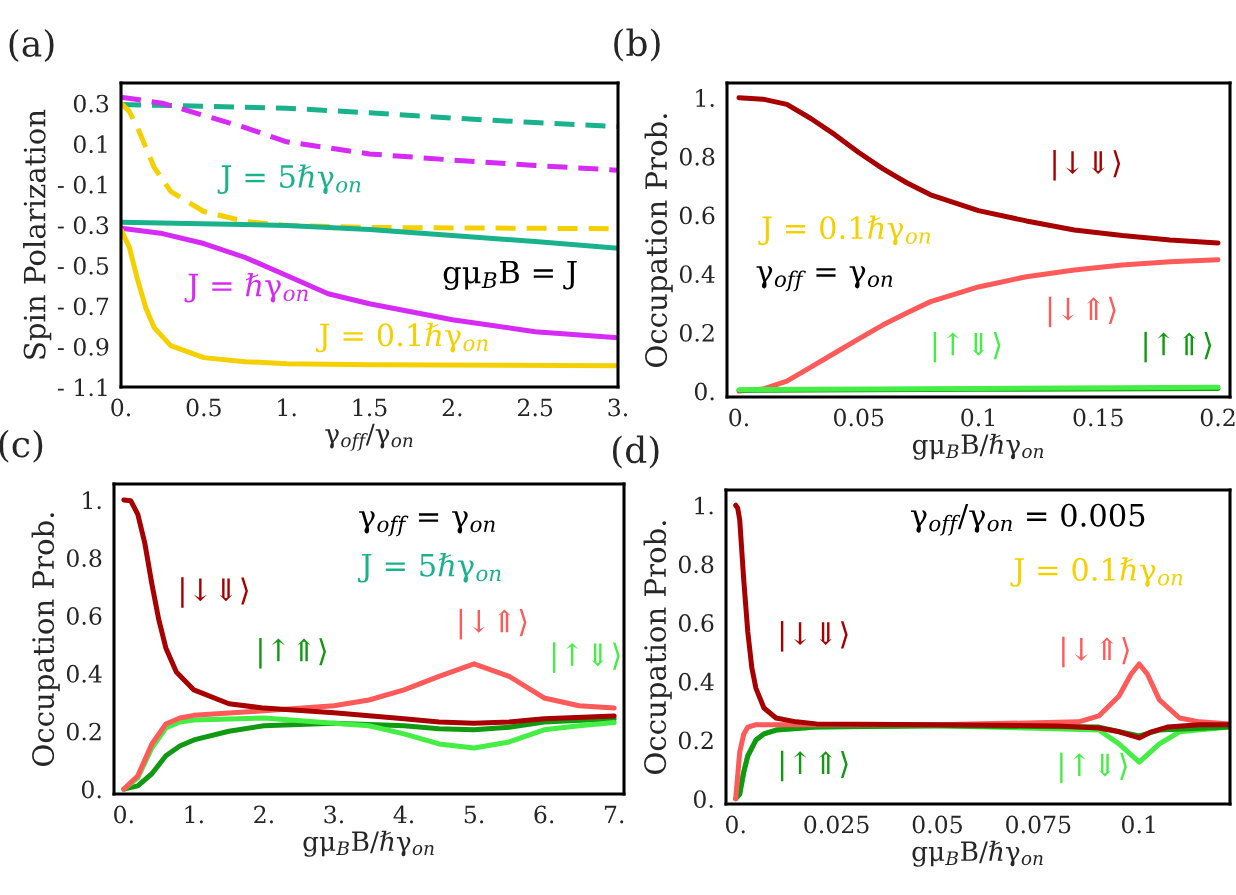 This screenshot has width=1236, height=895. What do you see at coordinates (31, 45) in the screenshot?
I see `chart-title: (a)` at bounding box center [31, 45].